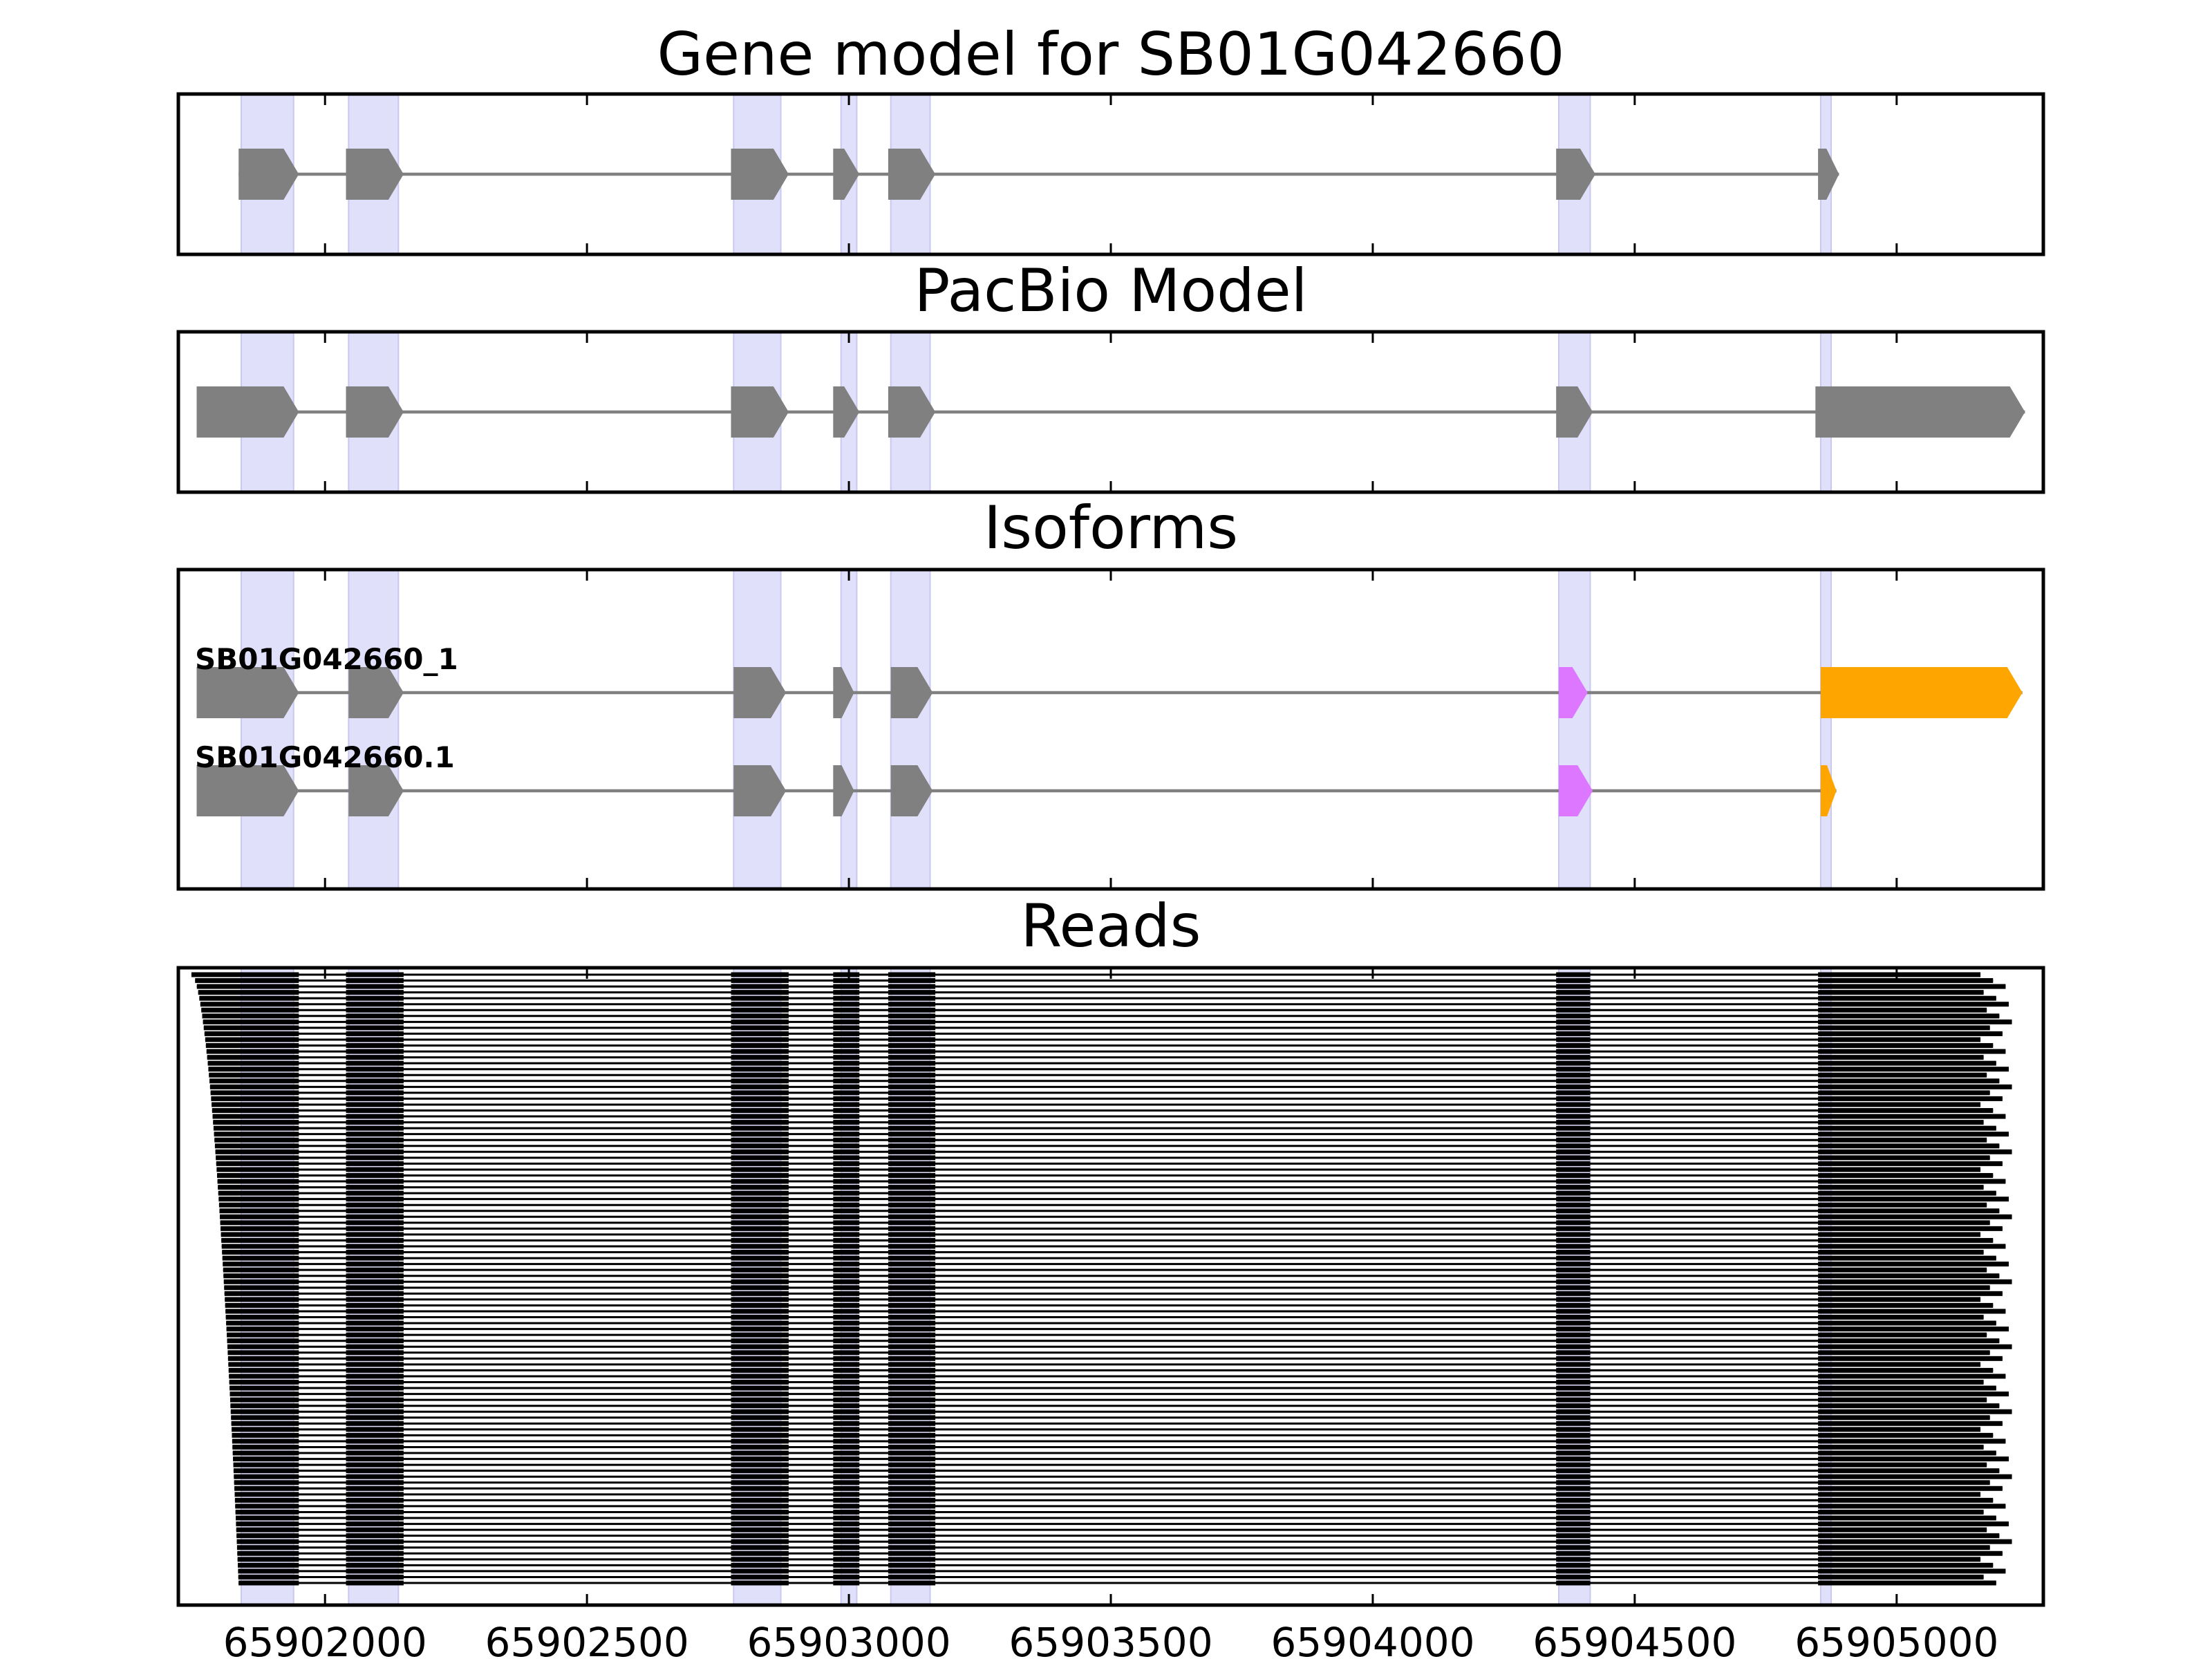 This screenshot has width=2212, height=1659. Describe the element at coordinates (910, 730) in the screenshot. I see `exon-highlight-band` at that location.